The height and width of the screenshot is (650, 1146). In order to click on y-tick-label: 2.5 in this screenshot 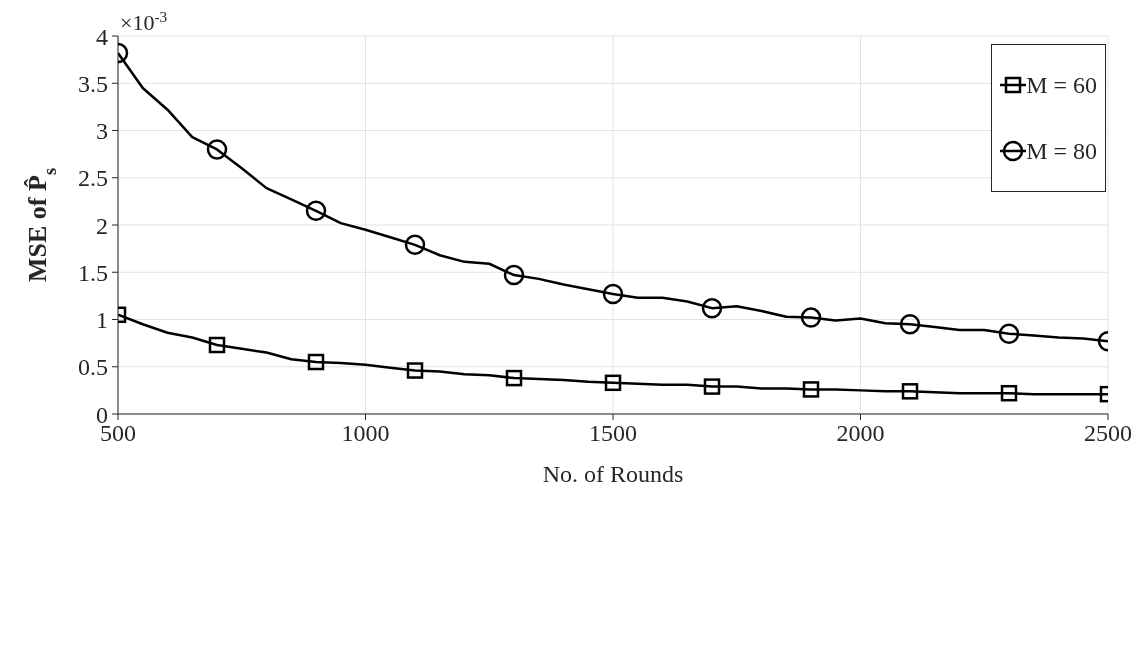, I will do `click(93, 178)`.